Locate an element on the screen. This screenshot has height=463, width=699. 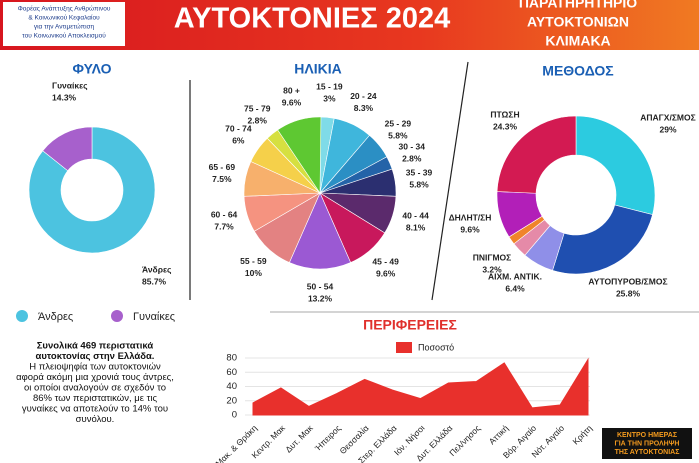
legend-label: Ποσοστό is located at coordinates (436, 347).